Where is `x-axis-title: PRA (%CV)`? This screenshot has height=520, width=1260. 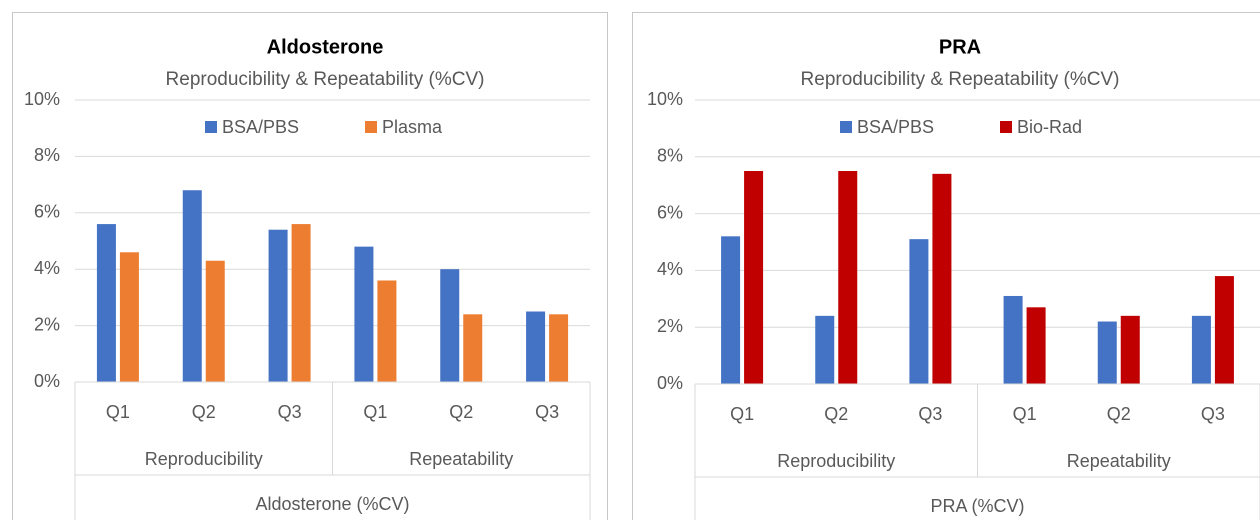
x-axis-title: PRA (%CV) is located at coordinates (977, 506).